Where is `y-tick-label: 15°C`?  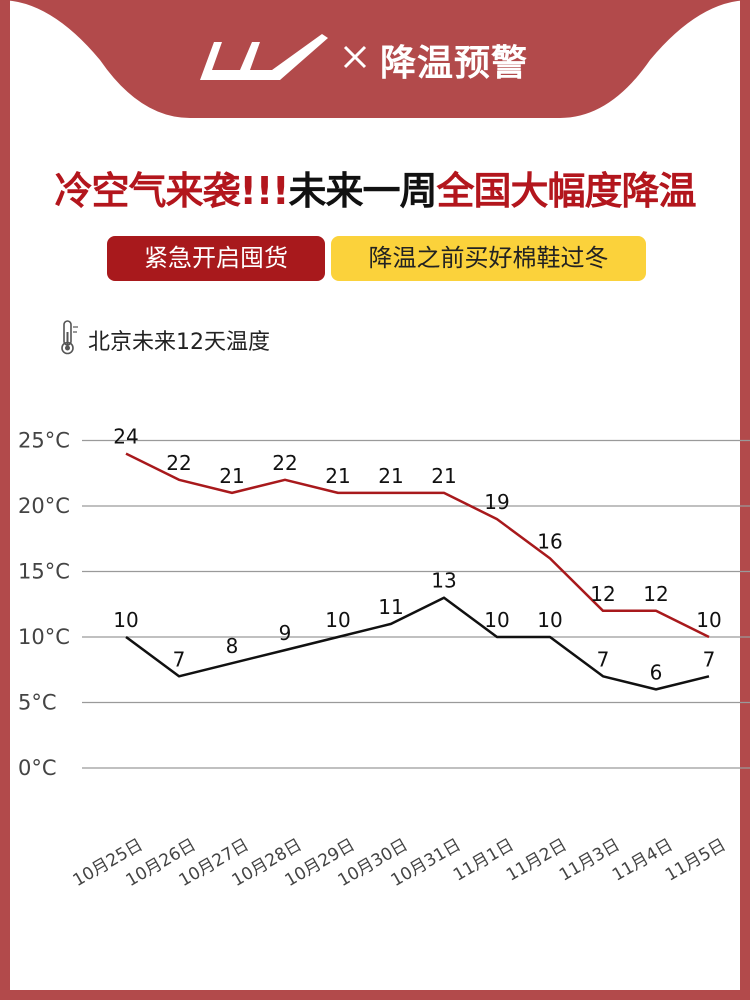
y-tick-label: 15°C is located at coordinates (44, 572).